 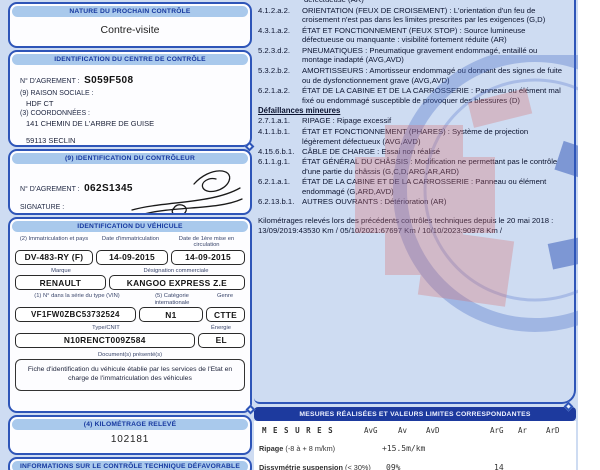 I want to click on vin-number: VF1FW0ZBC53732524, so click(x=75, y=314).